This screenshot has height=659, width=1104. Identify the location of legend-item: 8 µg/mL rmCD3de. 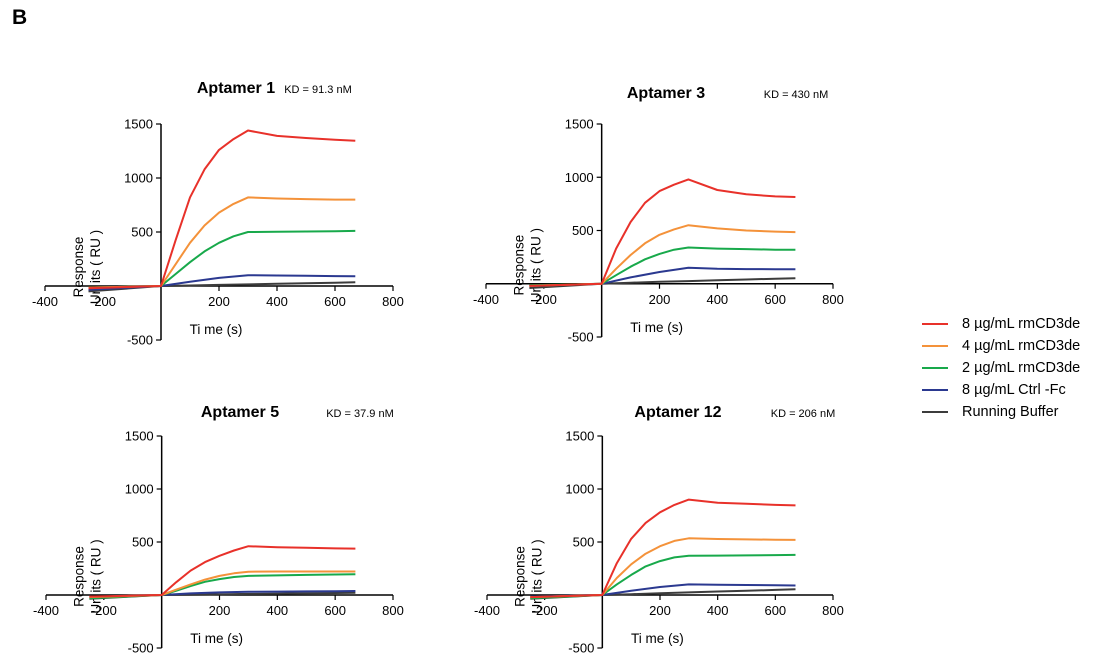
(1001, 324).